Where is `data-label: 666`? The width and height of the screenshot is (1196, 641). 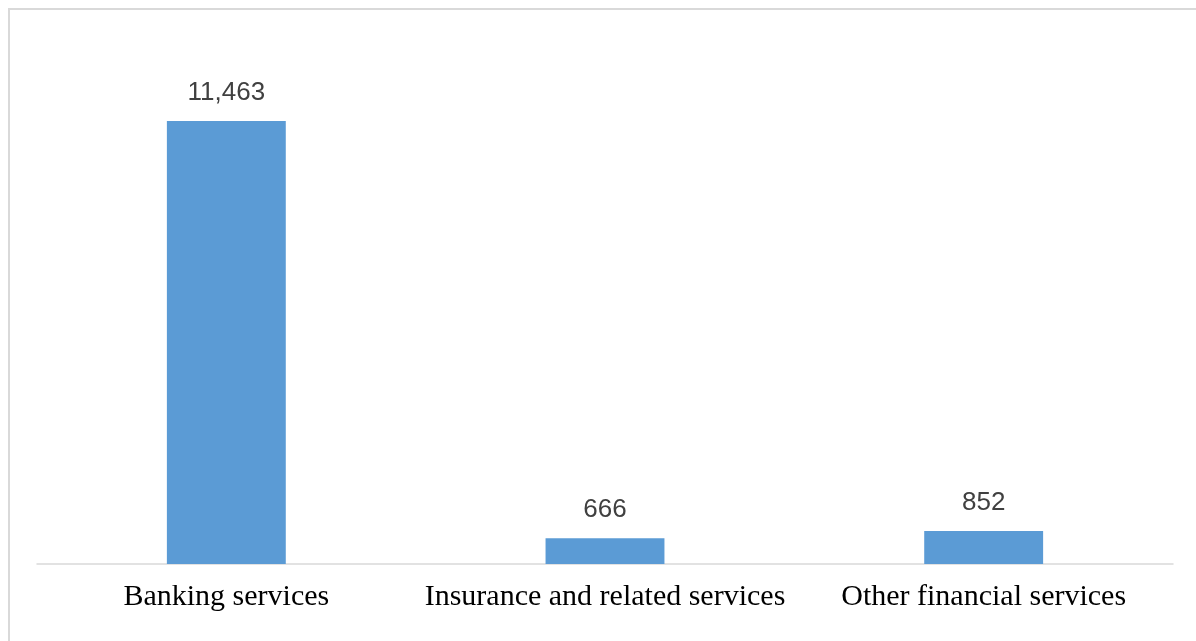
data-label: 666 is located at coordinates (605, 508).